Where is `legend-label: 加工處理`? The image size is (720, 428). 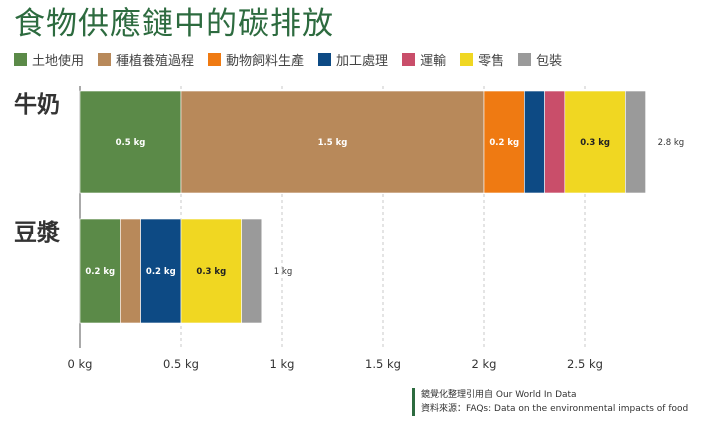 legend-label: 加工處理 is located at coordinates (362, 61).